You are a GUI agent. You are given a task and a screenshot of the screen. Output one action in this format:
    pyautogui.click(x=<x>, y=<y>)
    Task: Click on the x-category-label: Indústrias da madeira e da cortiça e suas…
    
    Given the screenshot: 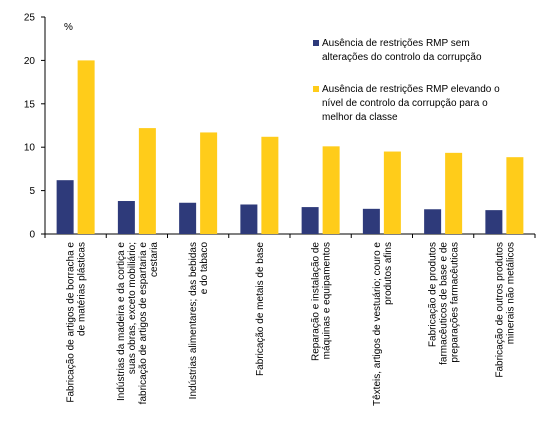 What is the action you would take?
    pyautogui.click(x=138, y=323)
    